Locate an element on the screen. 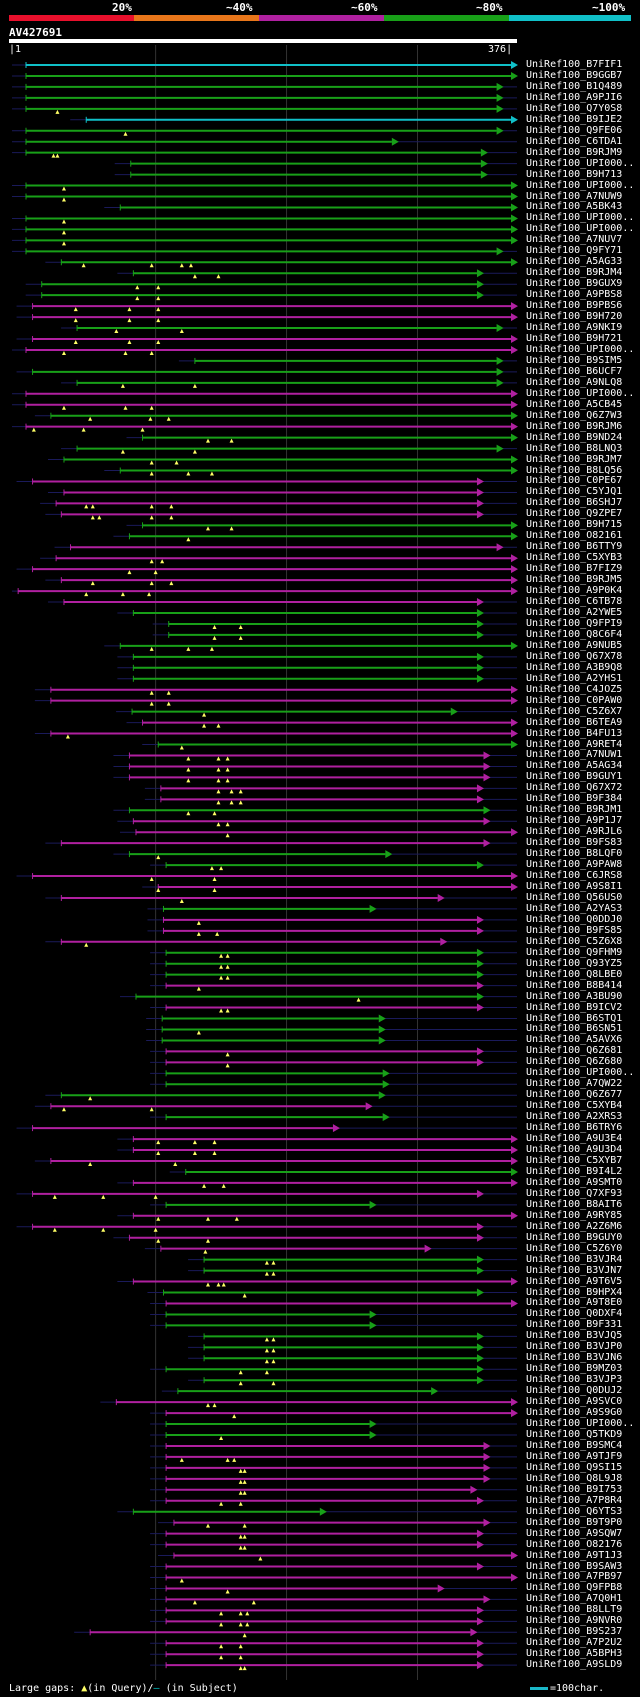  hit-label: UniRef100_Q93YZ5 is located at coordinates (574, 963).